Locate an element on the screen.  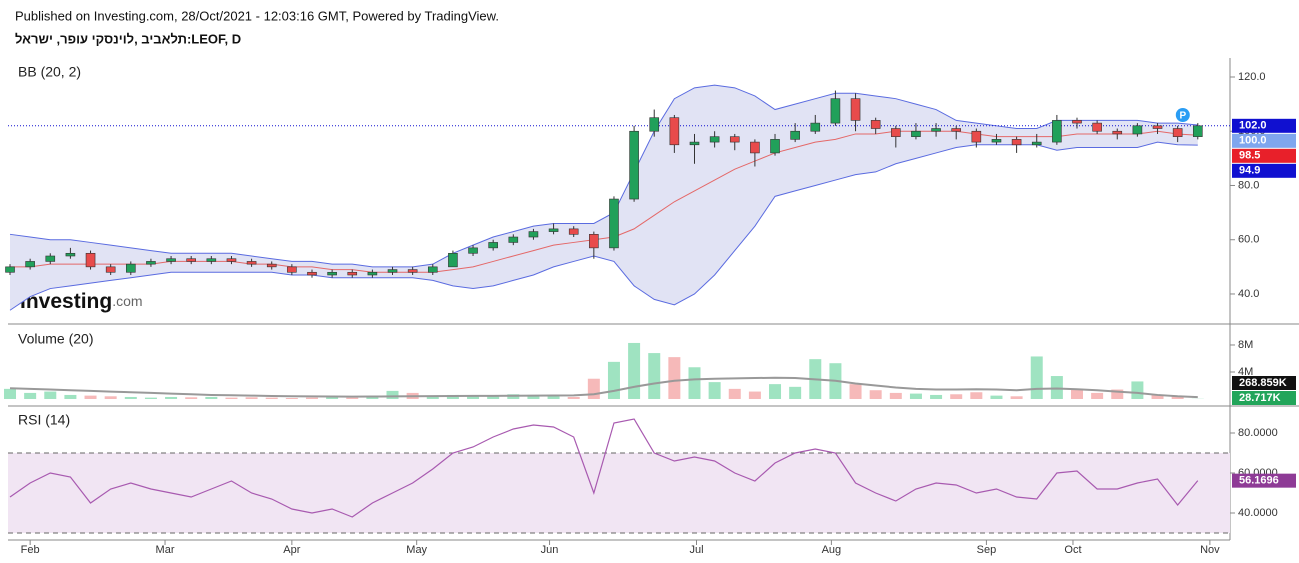
marker-badge is located at coordinates (1182, 114).